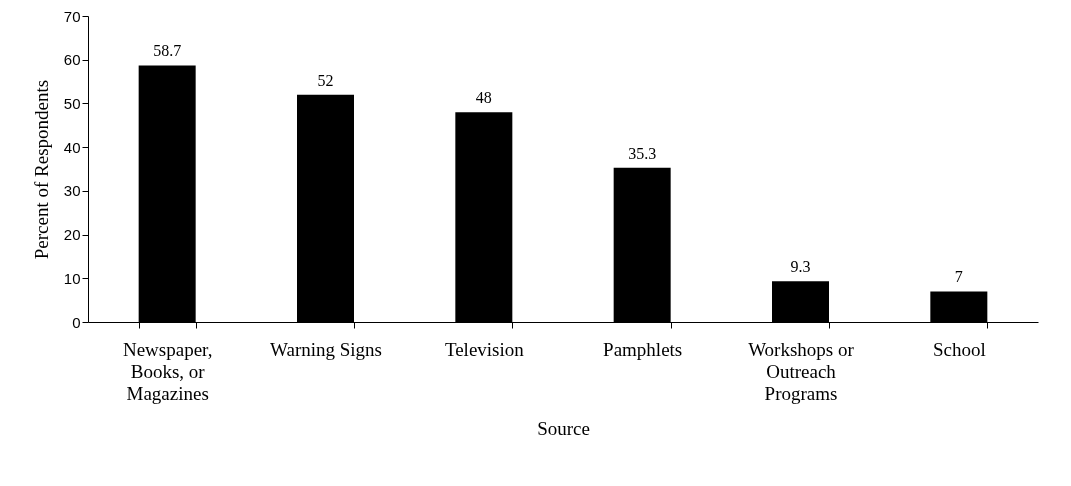 This screenshot has height=486, width=1071. What do you see at coordinates (41, 169) in the screenshot?
I see `y-axis-title: Percent of Respondents` at bounding box center [41, 169].